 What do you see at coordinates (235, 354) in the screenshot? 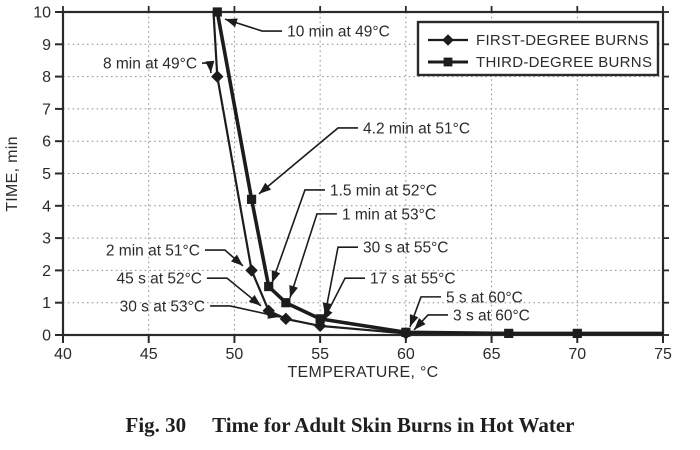
I see `x-tick-label: 50` at bounding box center [235, 354].